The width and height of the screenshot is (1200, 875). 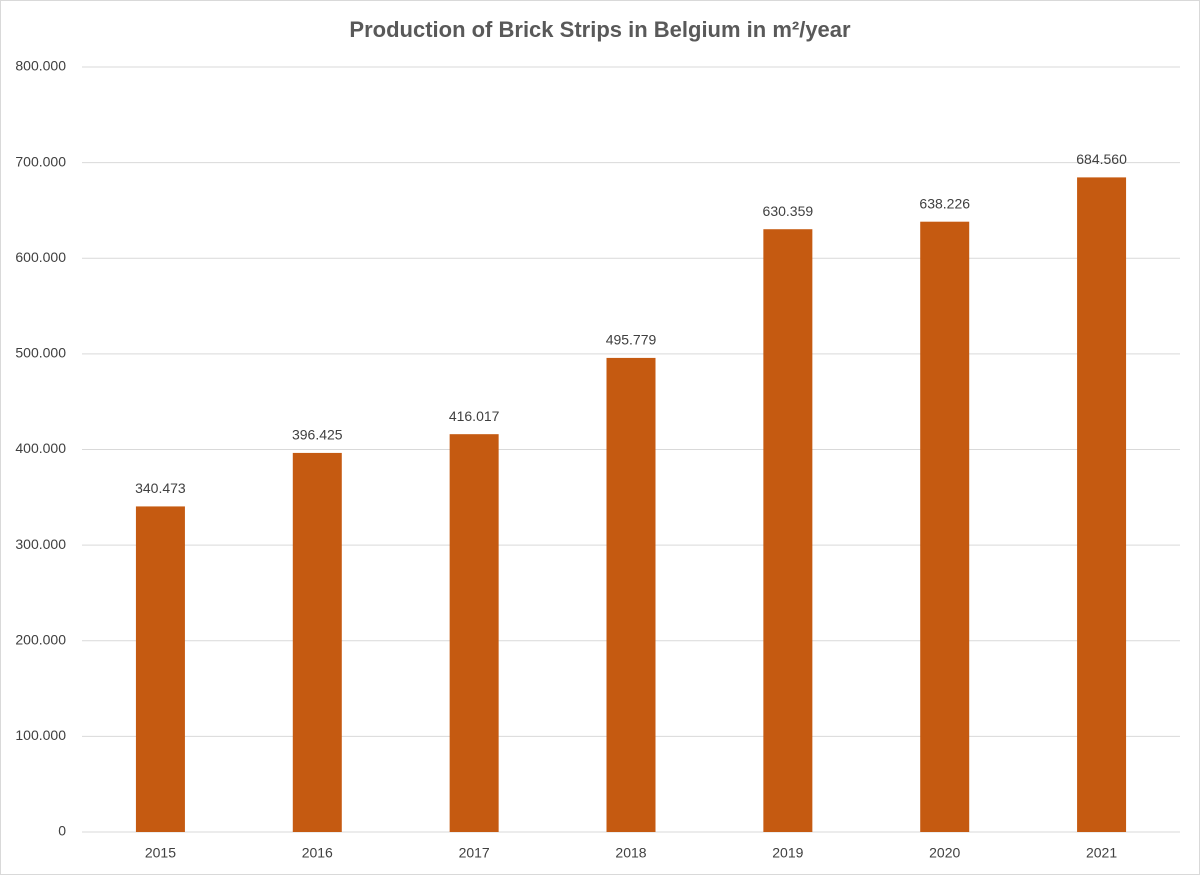 What do you see at coordinates (788, 211) in the screenshot?
I see `data-label: 630.359` at bounding box center [788, 211].